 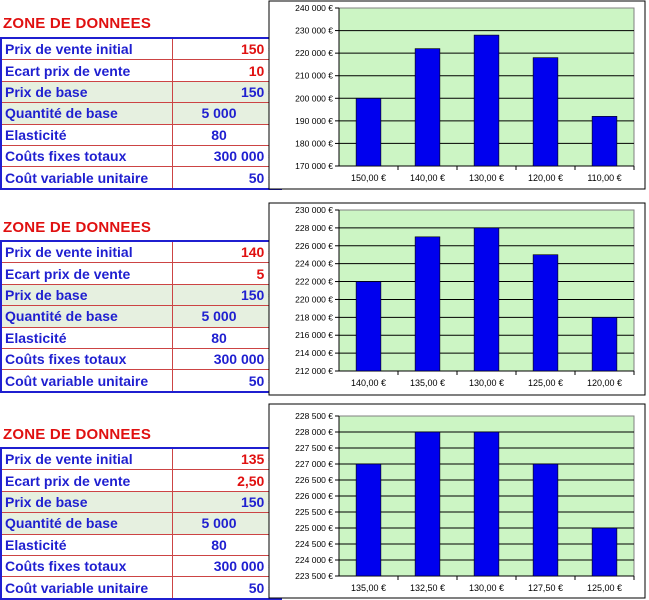 I want to click on y-tick-label: 230 000 €, so click(x=314, y=210).